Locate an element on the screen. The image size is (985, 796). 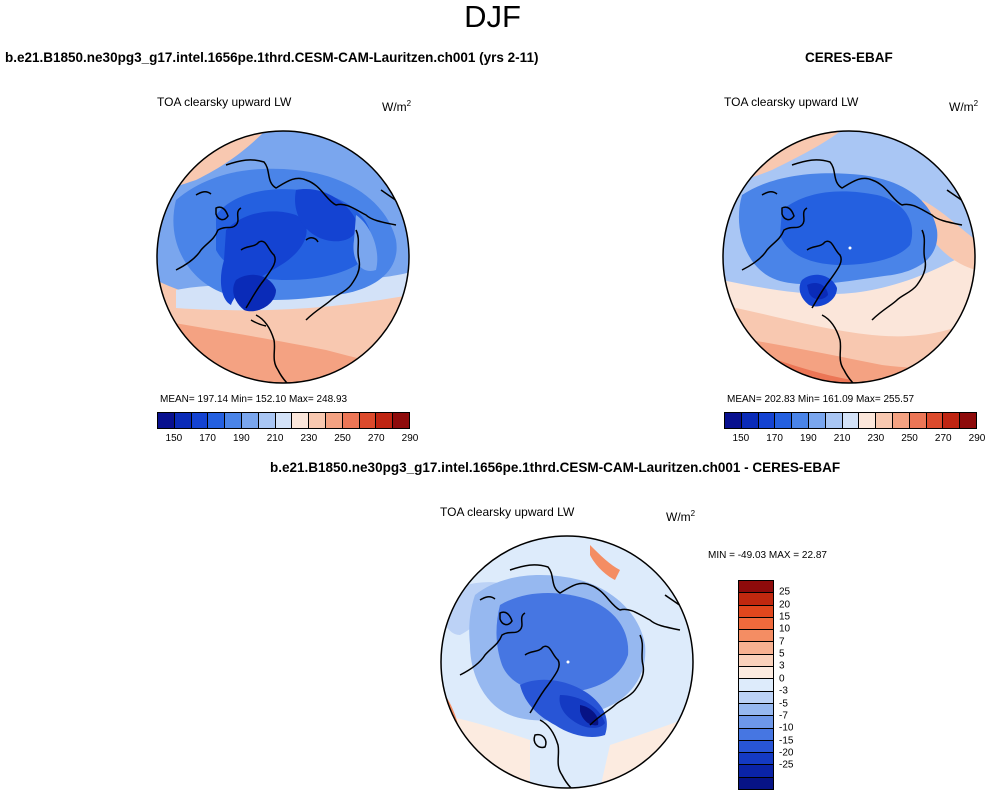
model-colorbar-labels: 150 170 190 210 230 250 270 290 is located at coordinates (288, 439).